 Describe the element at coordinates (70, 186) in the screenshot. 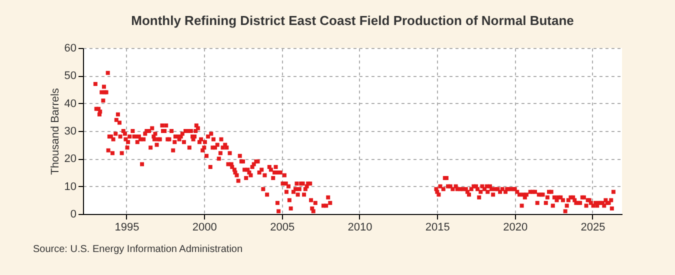

I see `y-tick-label: 10` at that location.